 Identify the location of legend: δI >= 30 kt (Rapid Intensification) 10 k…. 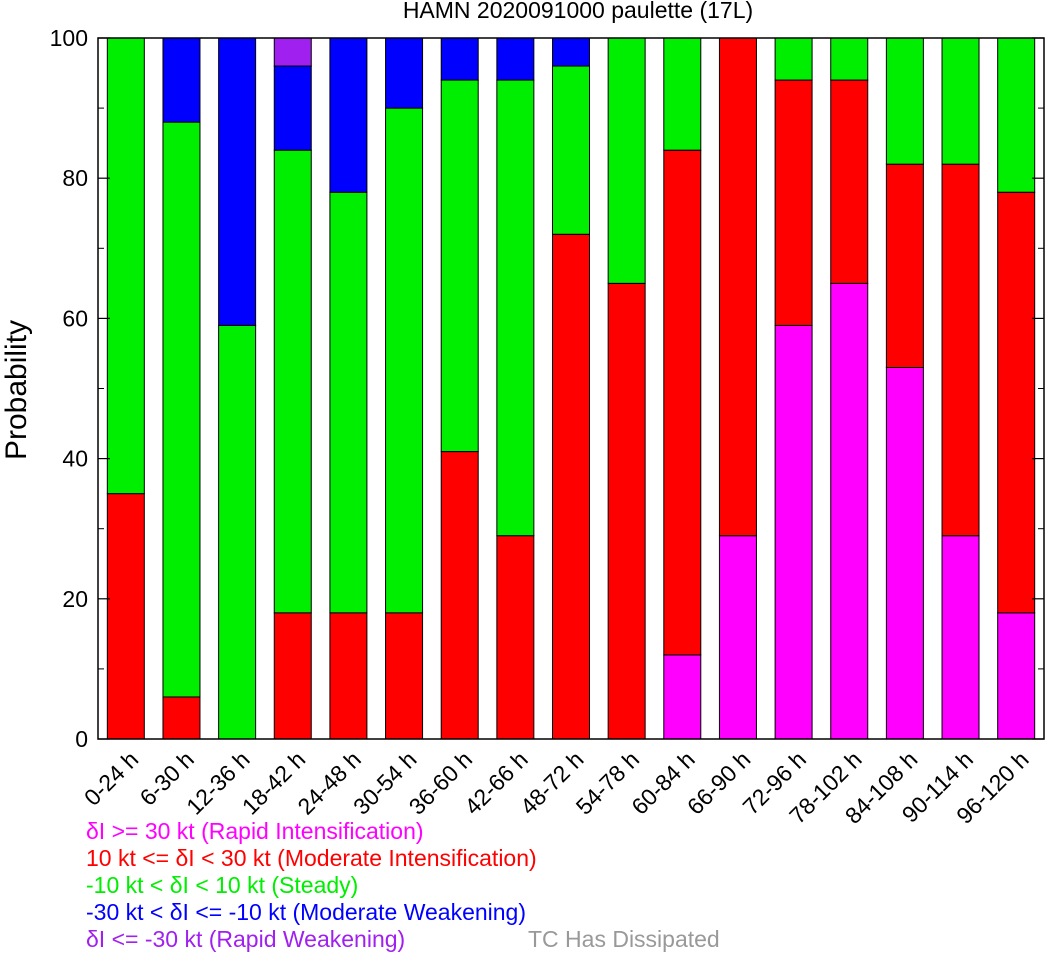
(311, 885).